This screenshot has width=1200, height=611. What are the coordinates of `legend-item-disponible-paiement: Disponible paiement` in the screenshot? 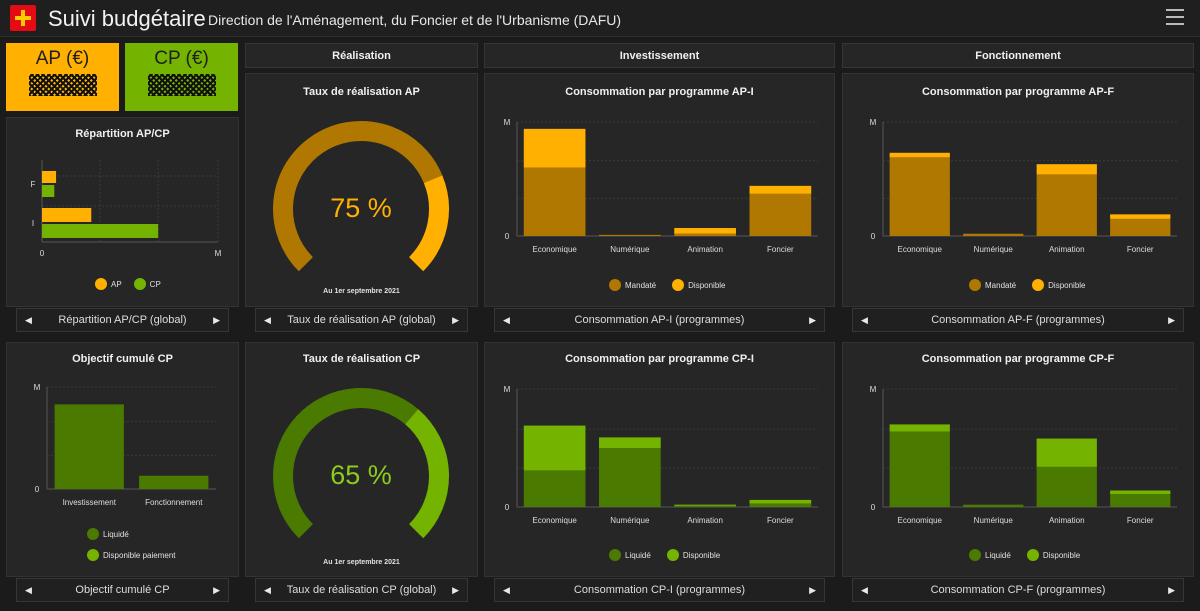 It's located at (131, 555).